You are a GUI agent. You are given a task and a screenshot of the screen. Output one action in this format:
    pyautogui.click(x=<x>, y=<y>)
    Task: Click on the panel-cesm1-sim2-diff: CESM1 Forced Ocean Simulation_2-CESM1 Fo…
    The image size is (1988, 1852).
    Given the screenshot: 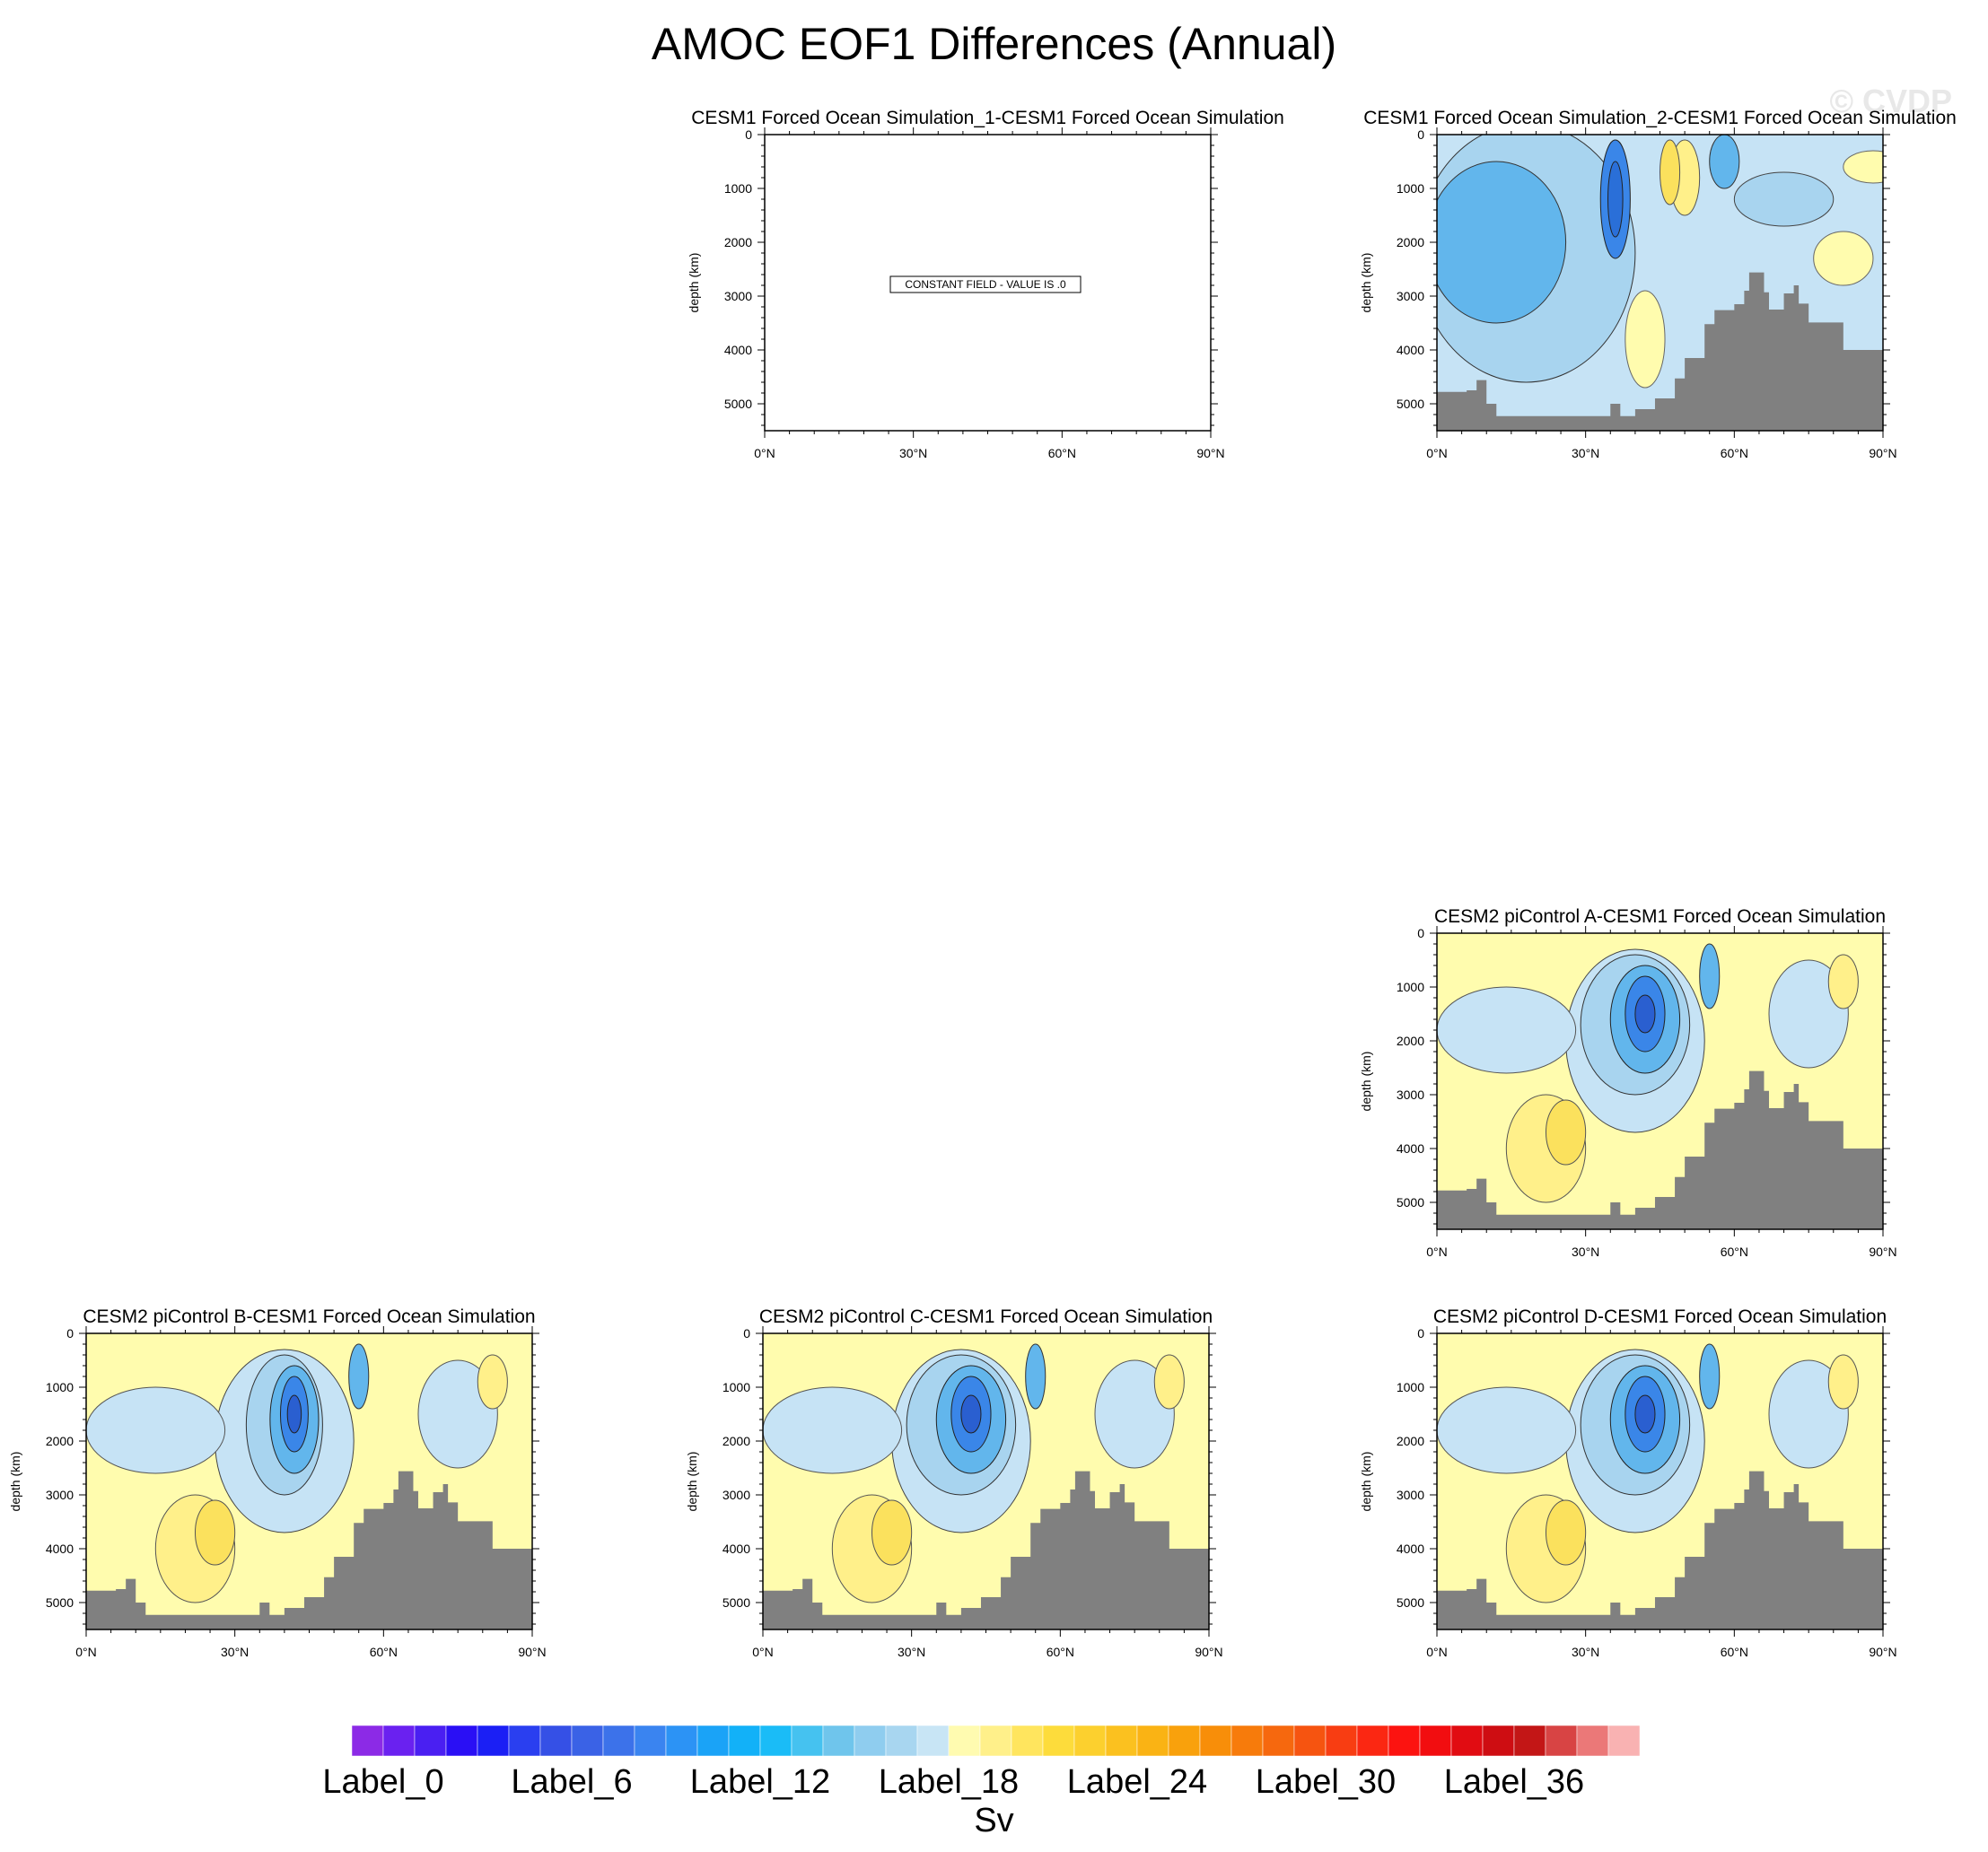 What is the action you would take?
    pyautogui.click(x=1658, y=284)
    